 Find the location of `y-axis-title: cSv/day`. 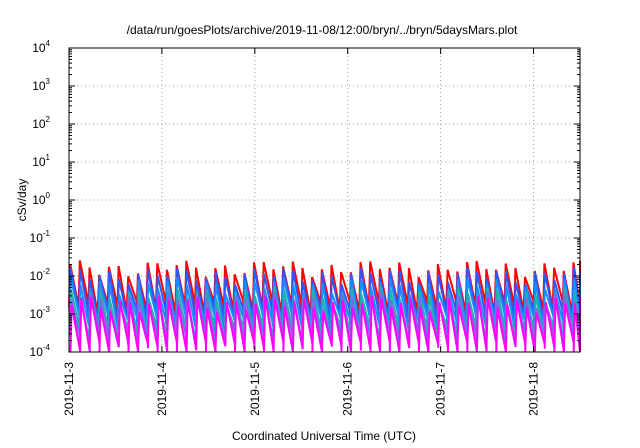

y-axis-title: cSv/day is located at coordinates (22, 200).